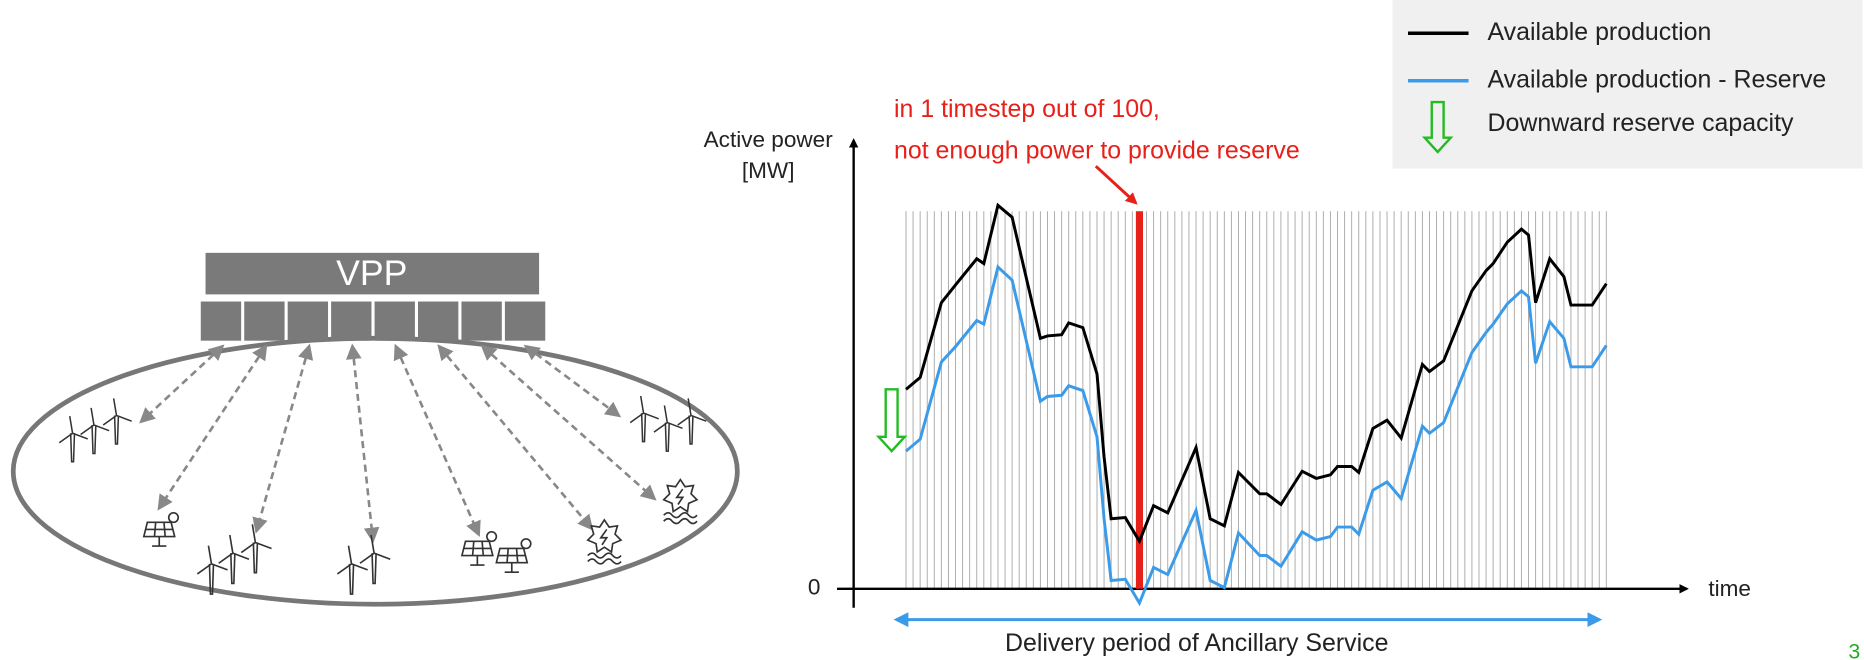 This screenshot has height=660, width=1864. What do you see at coordinates (1196, 643) in the screenshot?
I see `delivery-label: Delivery period of Ancillary Service` at bounding box center [1196, 643].